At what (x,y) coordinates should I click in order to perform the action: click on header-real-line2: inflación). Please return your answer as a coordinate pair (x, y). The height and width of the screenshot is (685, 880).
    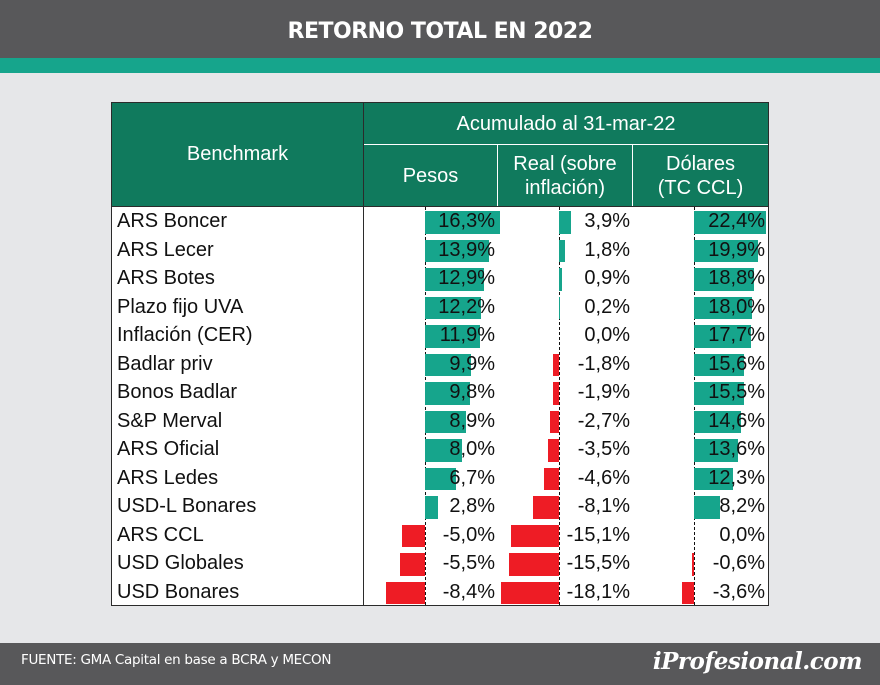
    Looking at the image, I should click on (565, 187).